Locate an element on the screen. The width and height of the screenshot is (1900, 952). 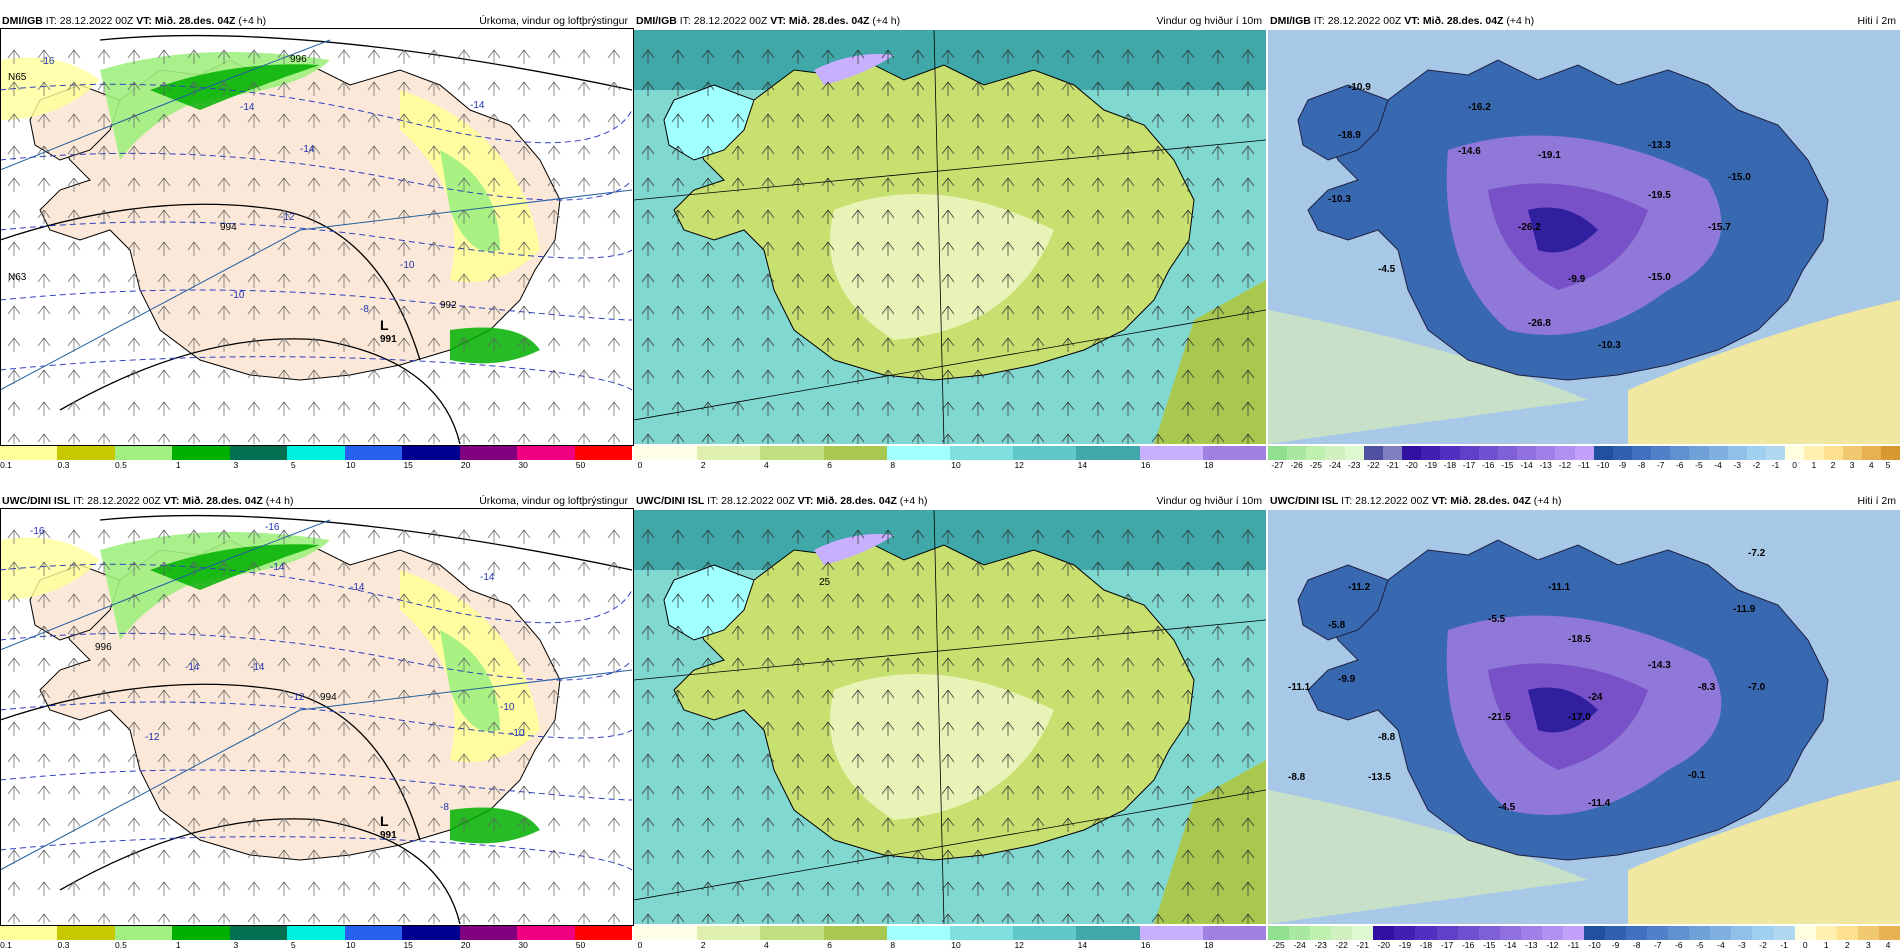
legend-tick: 4 is located at coordinates (766, 465).